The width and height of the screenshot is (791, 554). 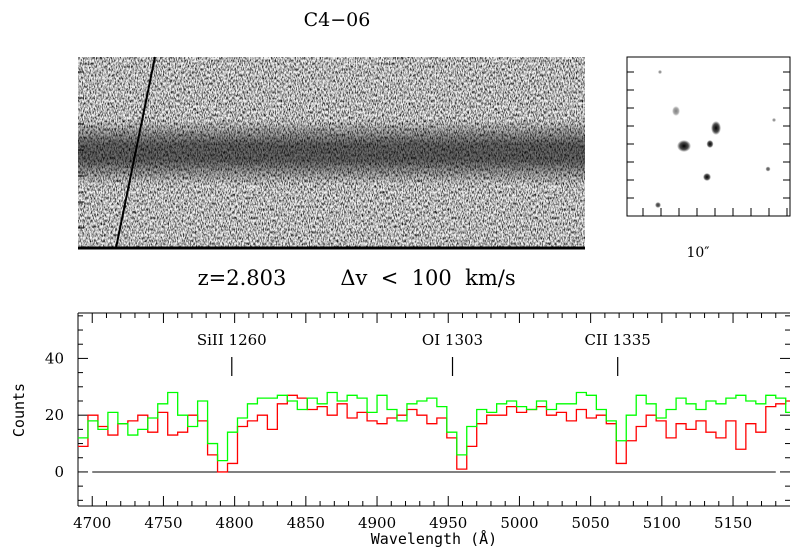 What do you see at coordinates (707, 177) in the screenshot?
I see `galaxy-compact` at bounding box center [707, 177].